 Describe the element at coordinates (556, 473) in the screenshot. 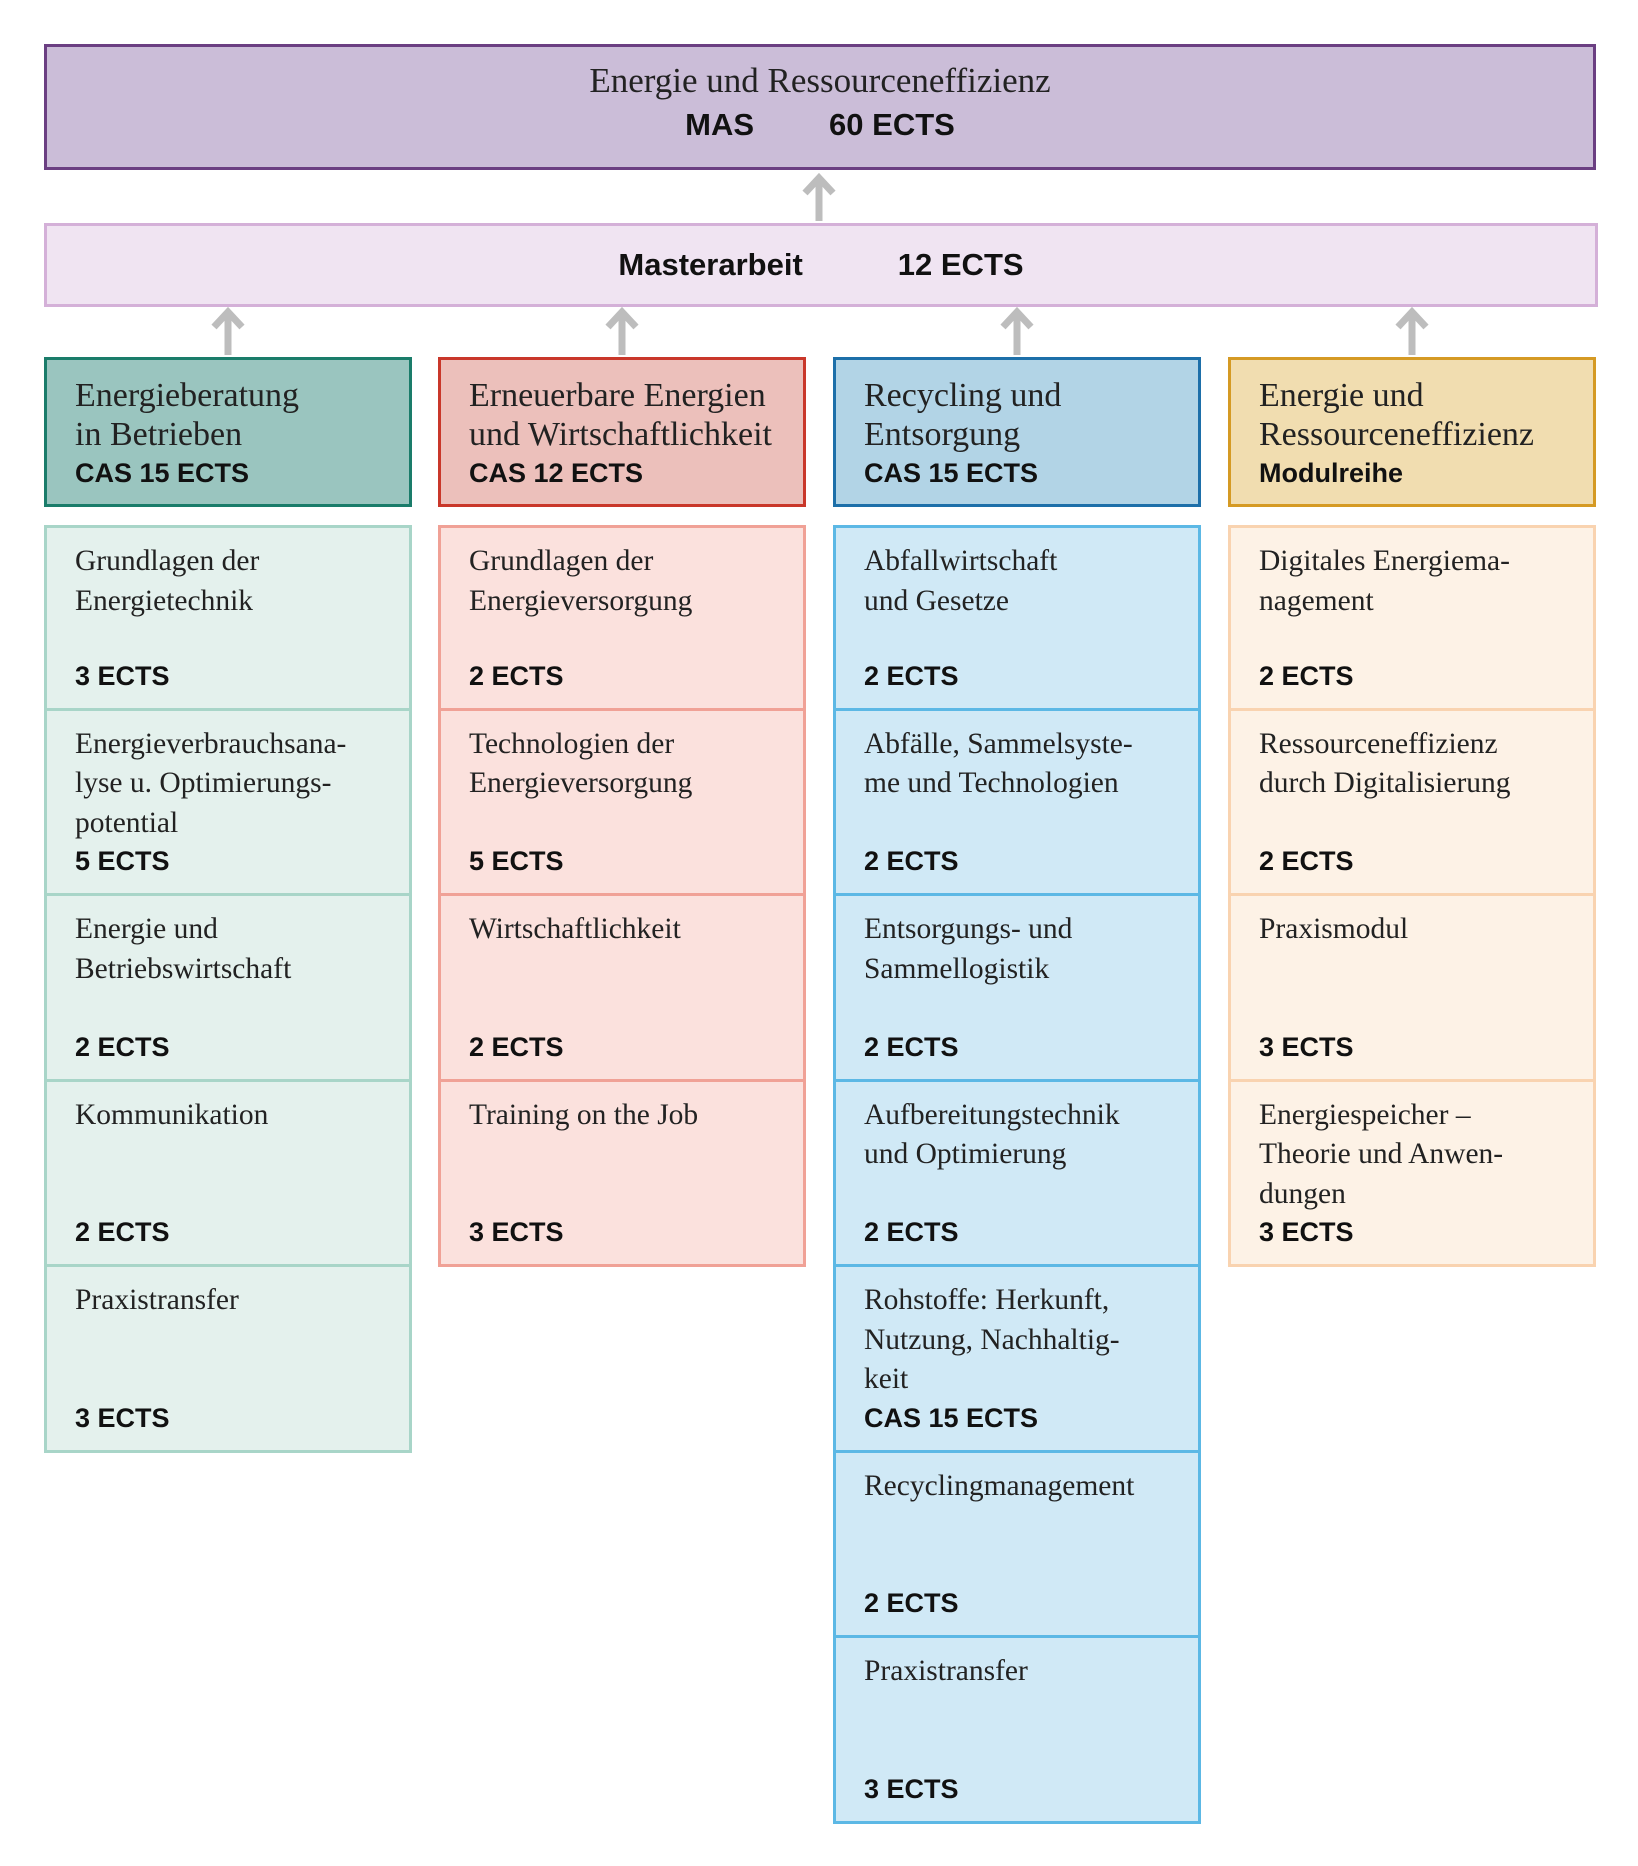

I see `column-subtitle: CAS 12 ECTS` at that location.